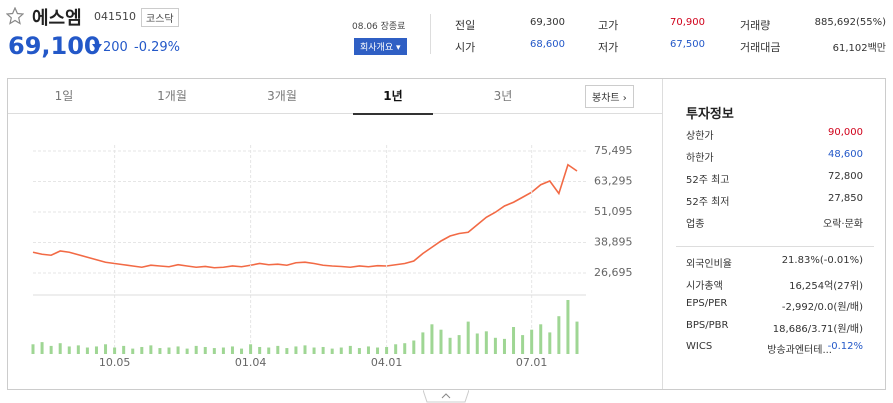 The width and height of the screenshot is (893, 403). Describe the element at coordinates (708, 180) in the screenshot. I see `invest-label: 52주 최고` at that location.